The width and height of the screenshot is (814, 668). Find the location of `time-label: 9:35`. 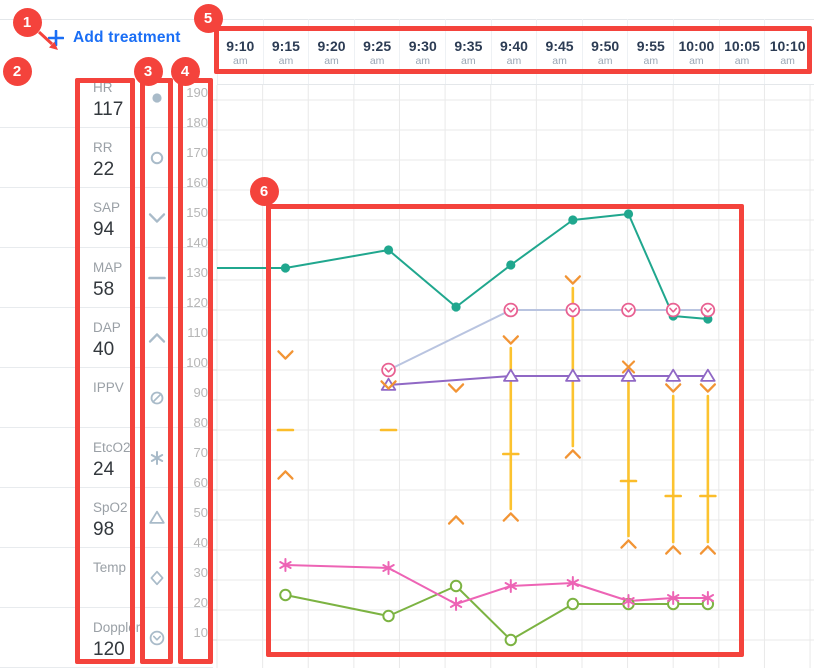

time-label: 9:35 is located at coordinates (468, 46).